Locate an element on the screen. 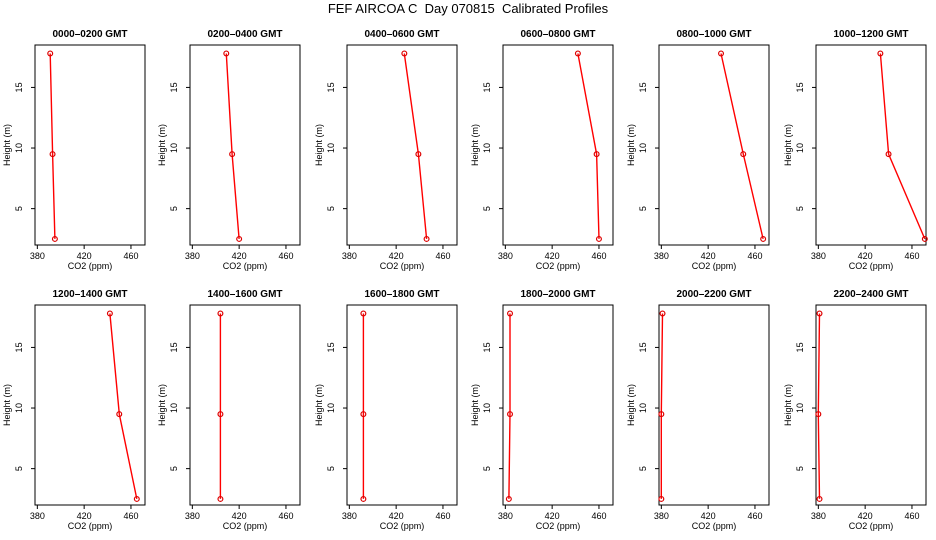 Image resolution: width=936 pixels, height=540 pixels. panel-title: 1400–1600 GMT is located at coordinates (244, 294).